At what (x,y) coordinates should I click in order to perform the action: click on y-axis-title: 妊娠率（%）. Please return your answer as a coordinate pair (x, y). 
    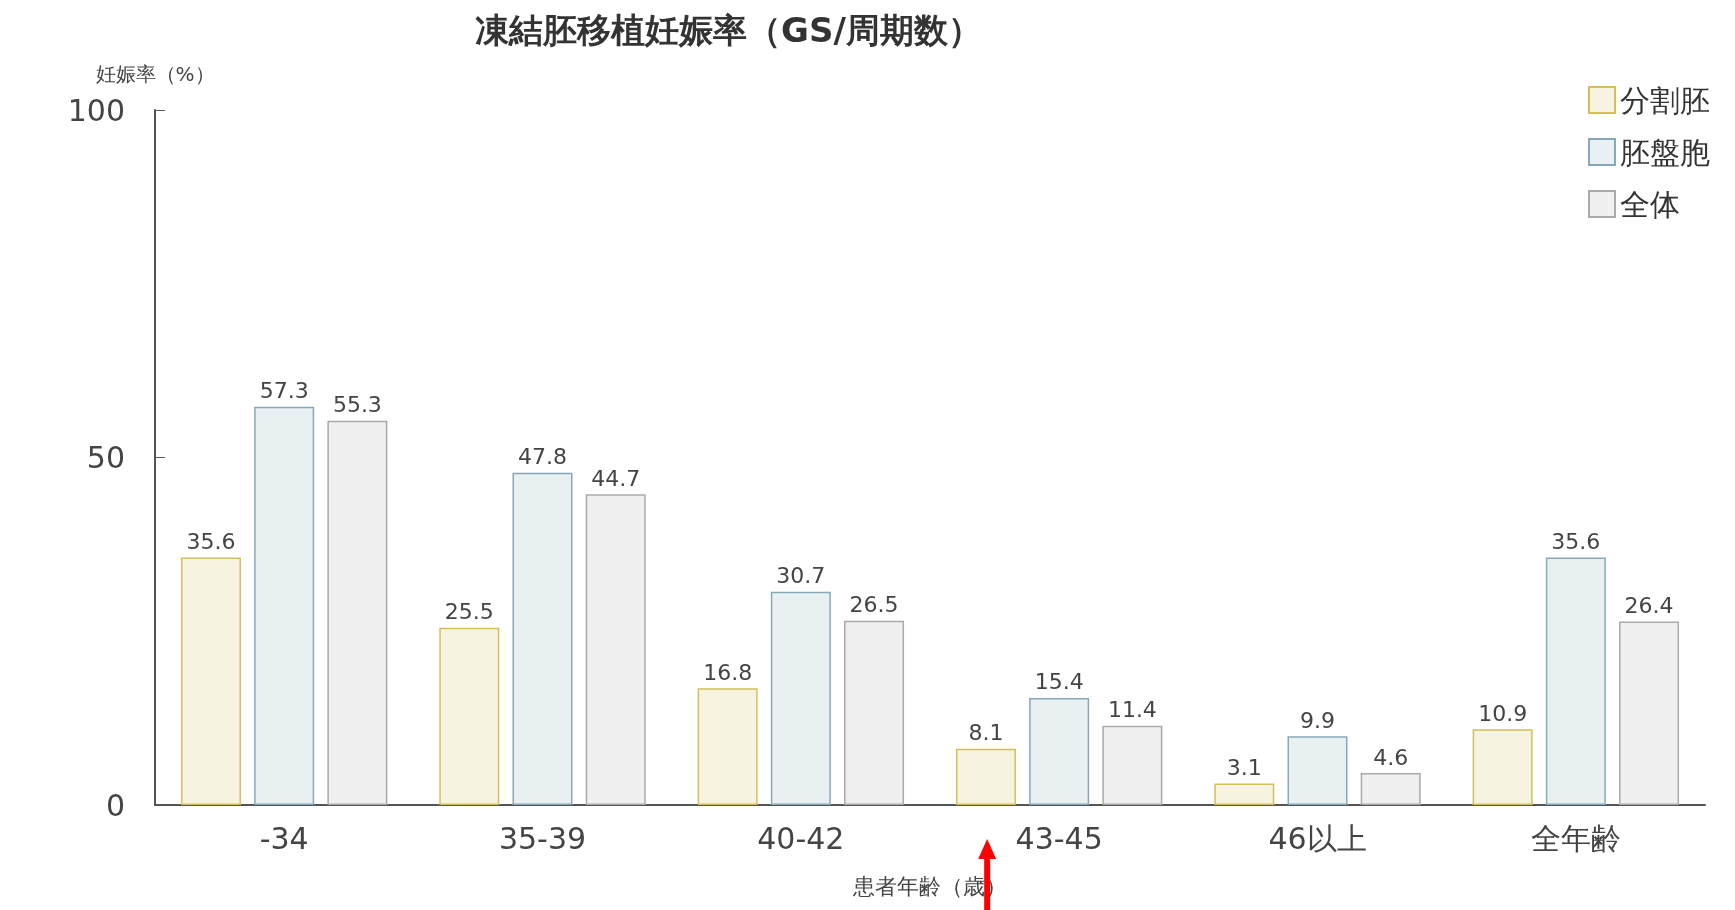
    Looking at the image, I should click on (155, 74).